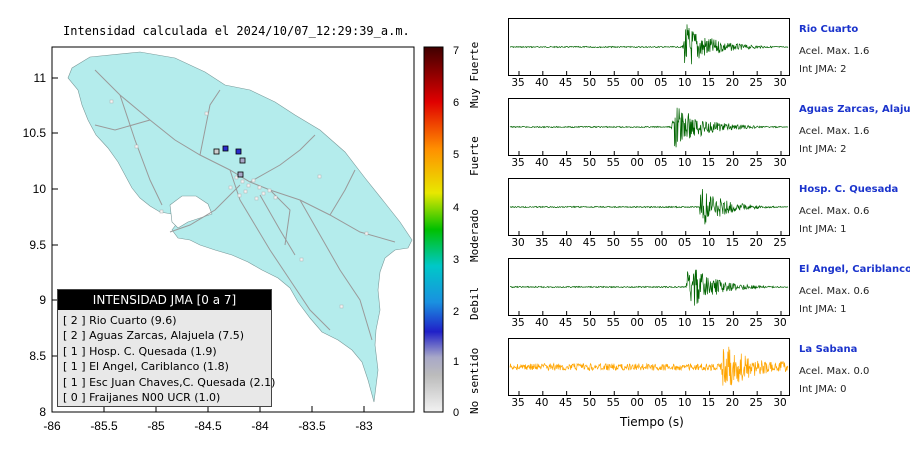  What do you see at coordinates (474, 75) in the screenshot?
I see `colorbar-label-muy-fuerte: Muy Fuerte` at bounding box center [474, 75].